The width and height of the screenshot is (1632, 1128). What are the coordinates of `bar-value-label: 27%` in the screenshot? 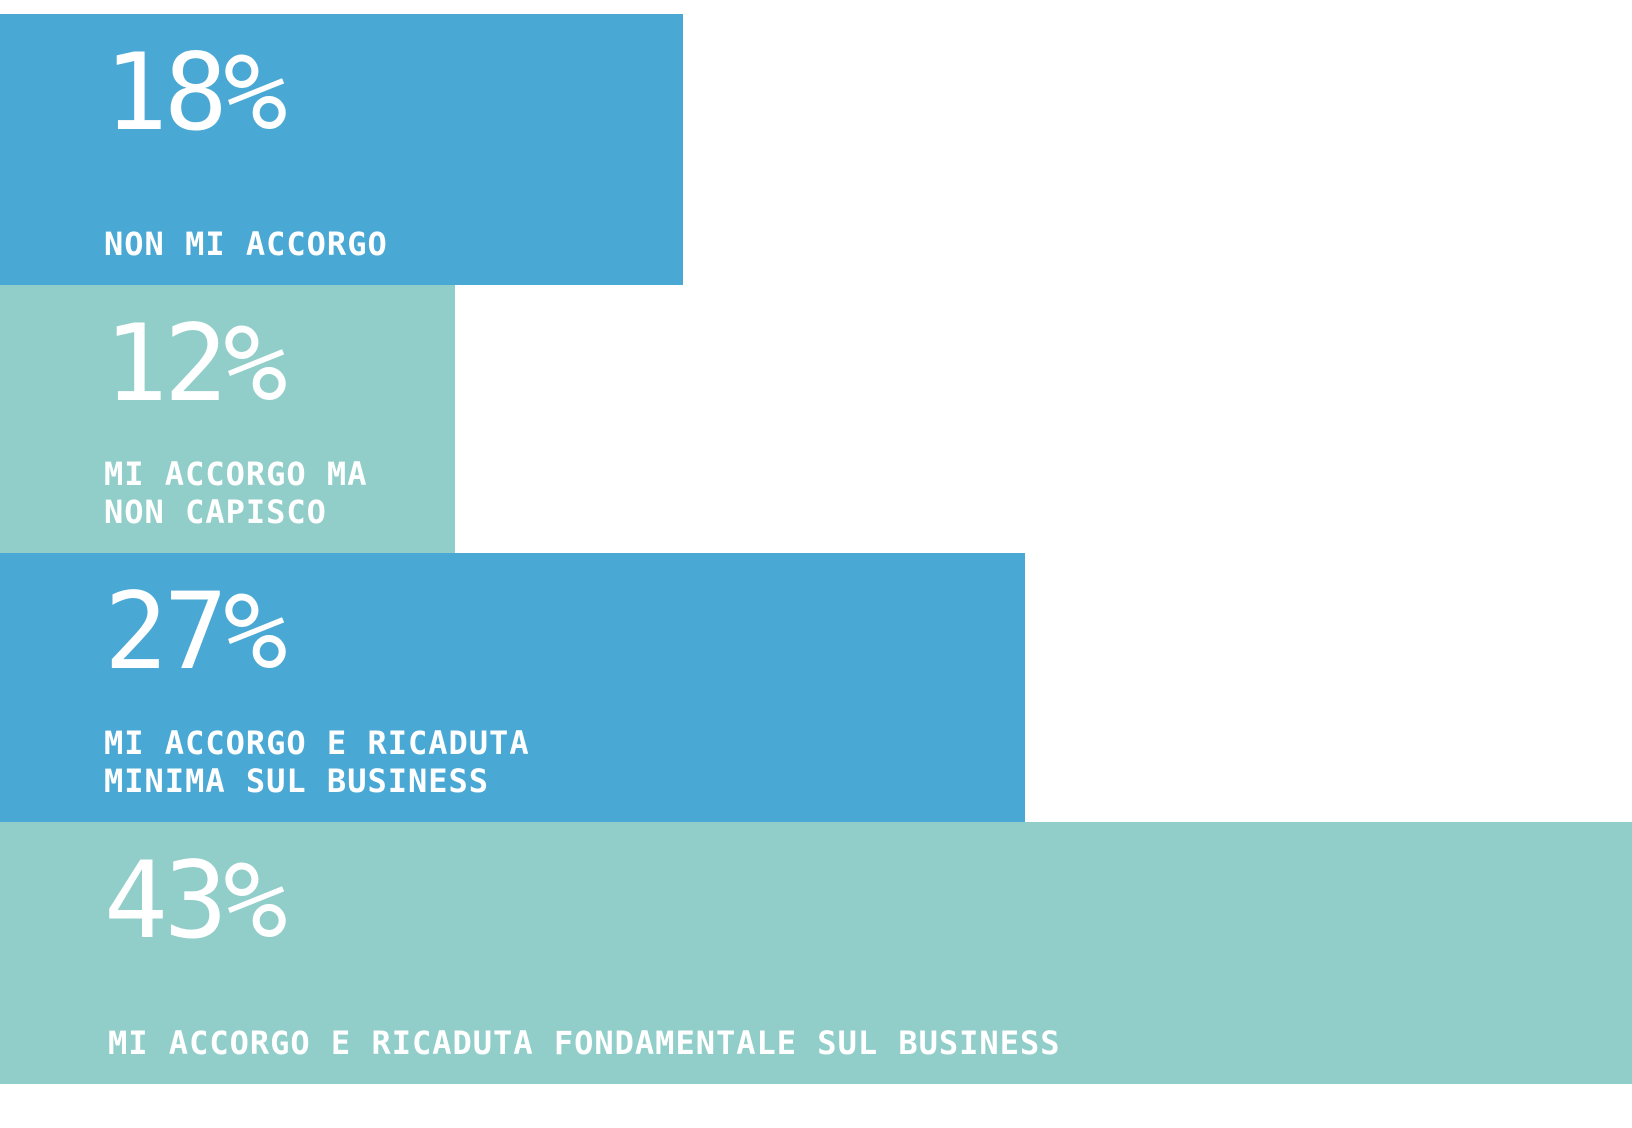 It's located at (195, 631).